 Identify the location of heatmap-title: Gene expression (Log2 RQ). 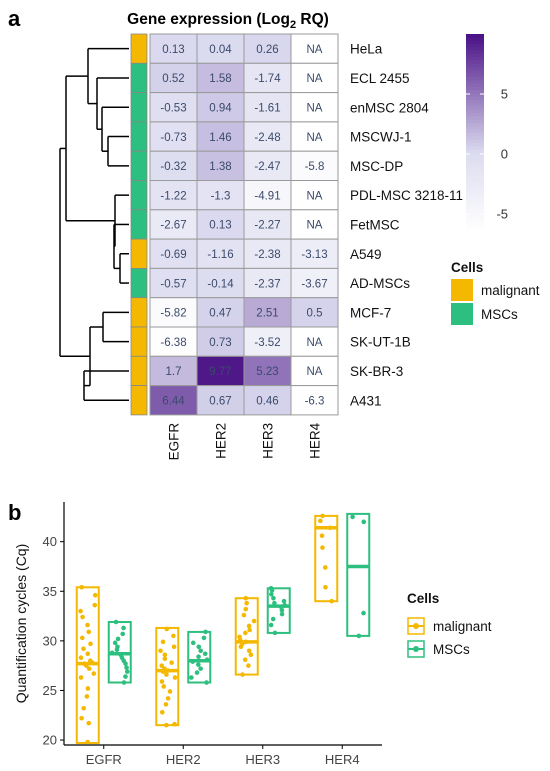
(228, 21).